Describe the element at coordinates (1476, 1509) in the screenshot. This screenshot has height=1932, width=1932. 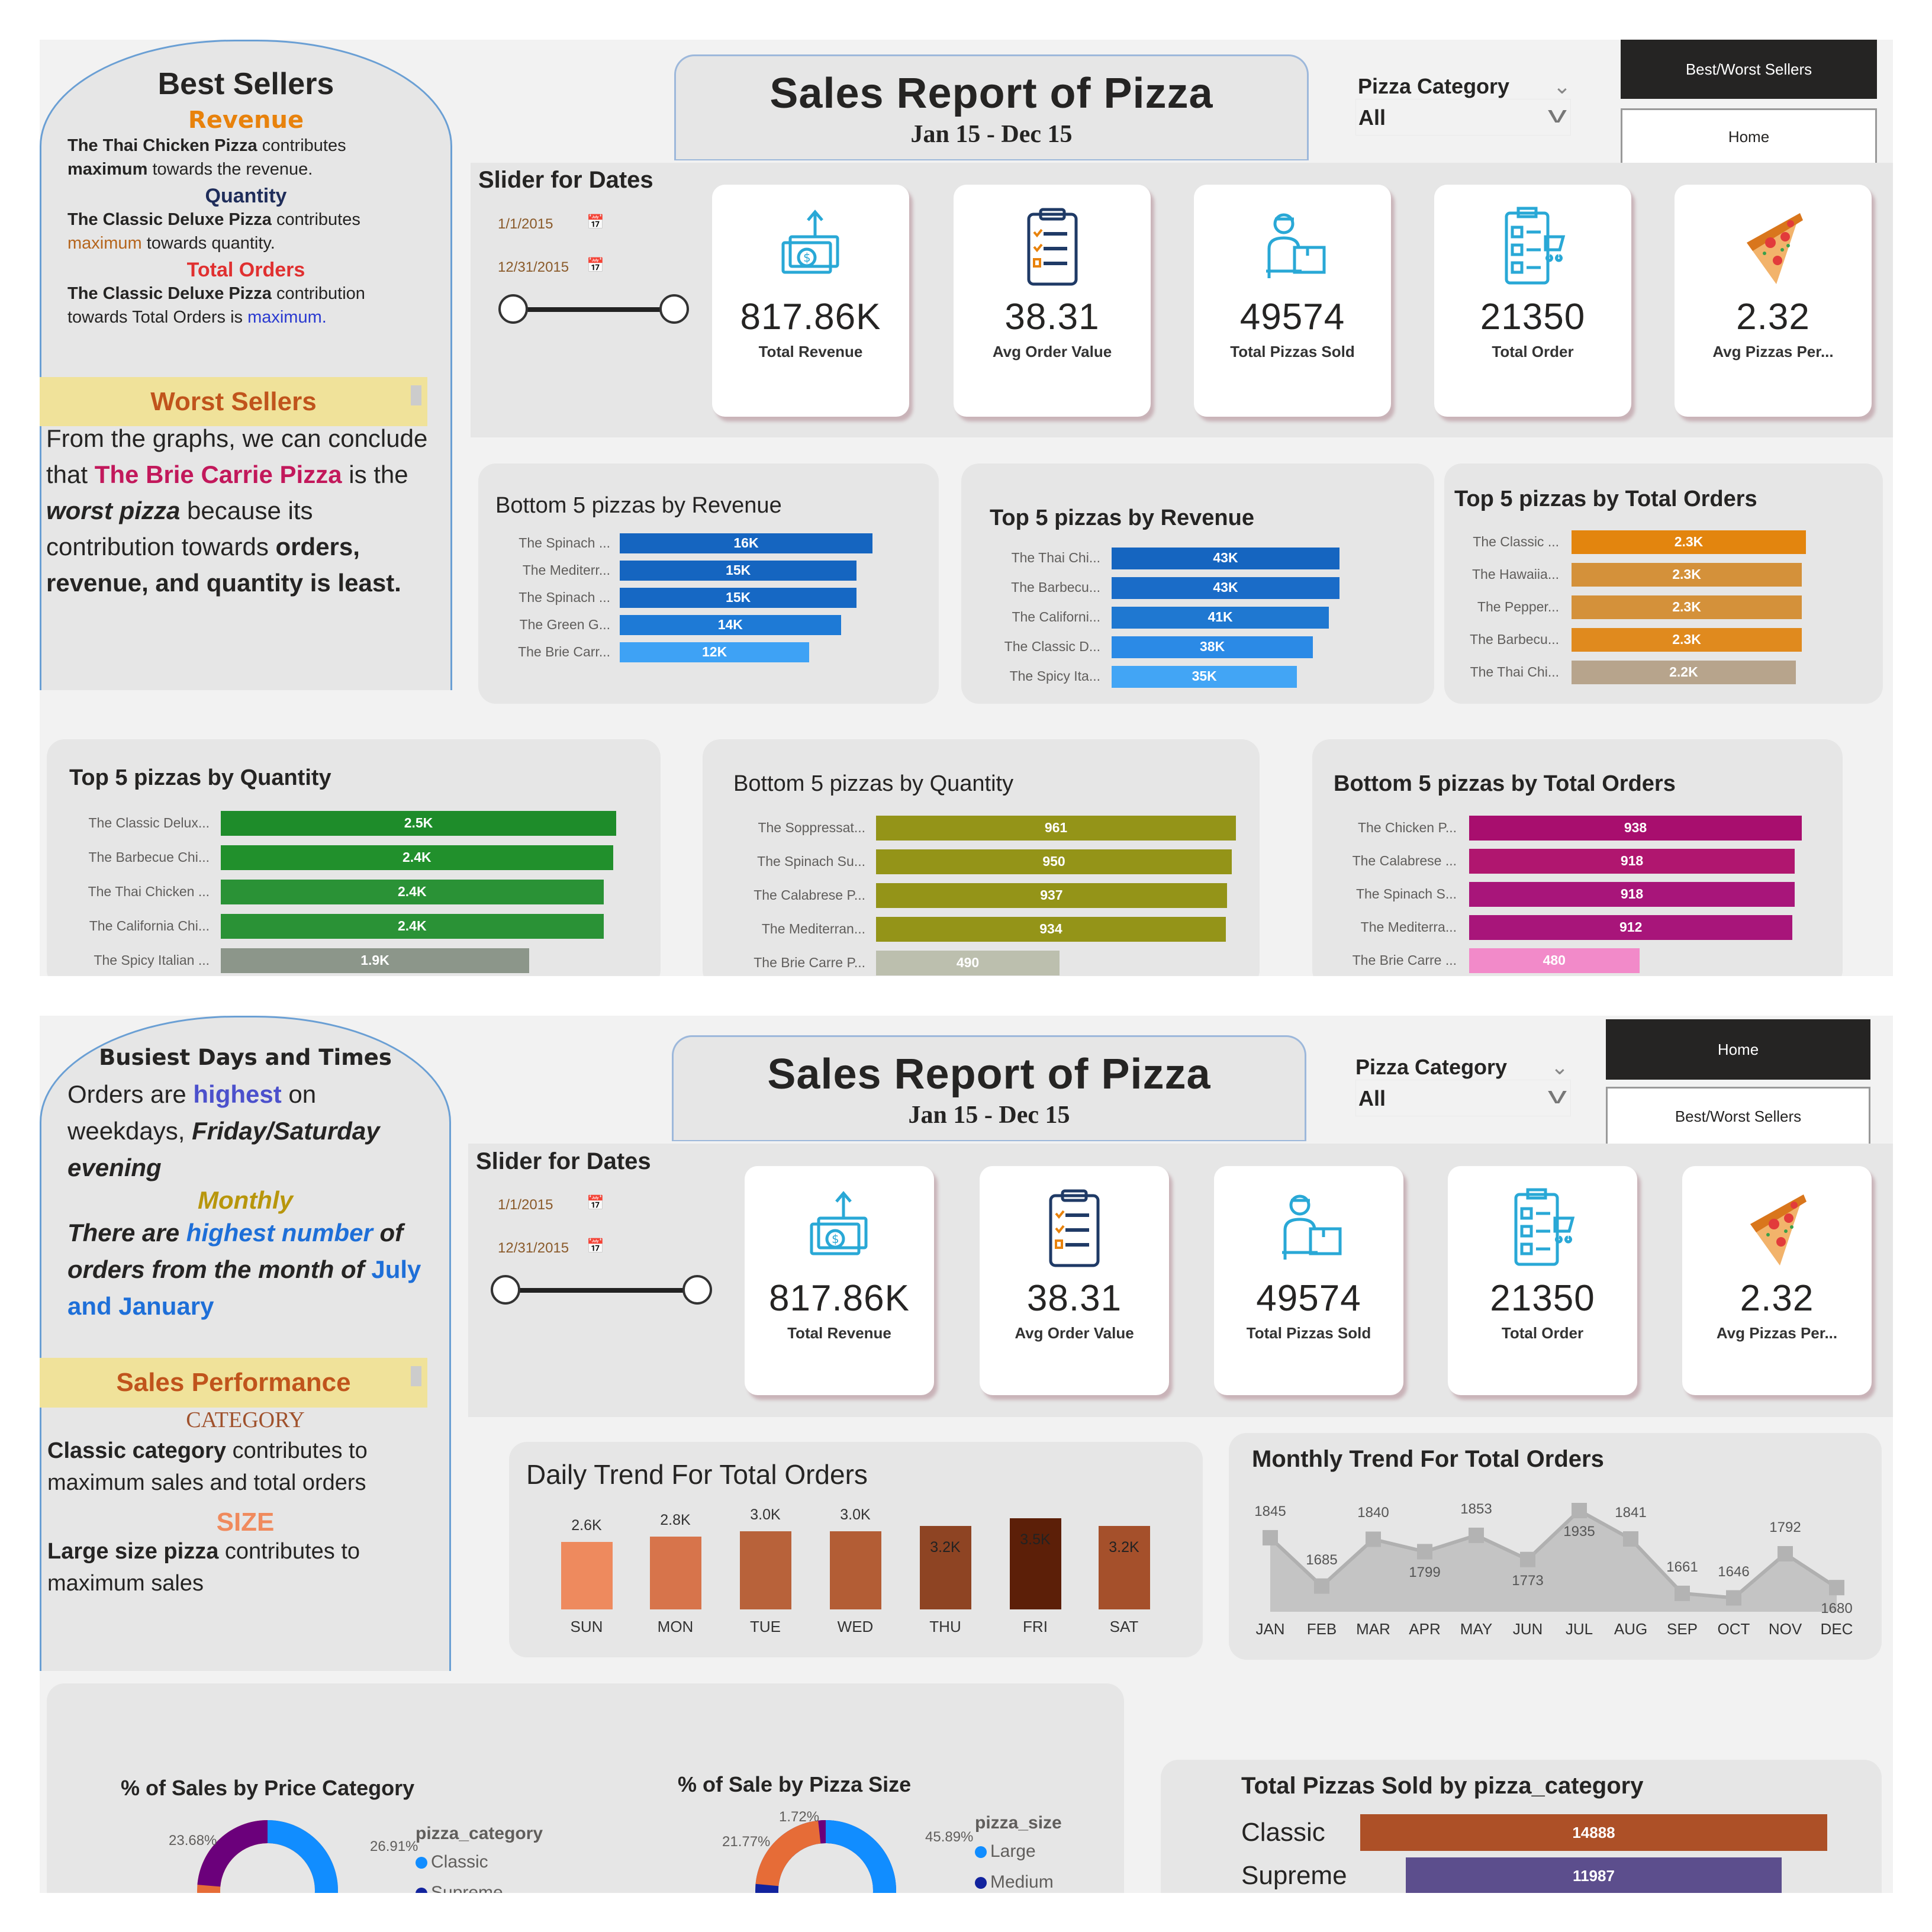
I see `point-data-label: 1853` at that location.